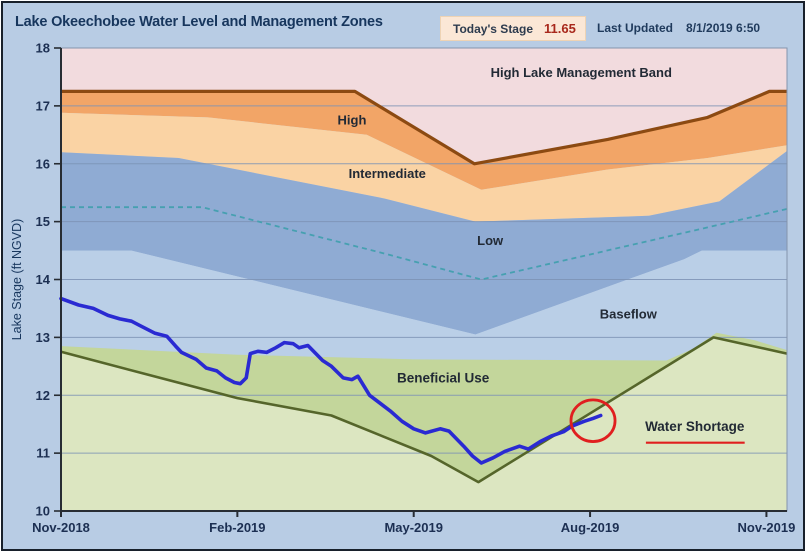 The image size is (806, 552). Describe the element at coordinates (413, 527) in the screenshot. I see `x-tick-label-may-2019: May-2019` at that location.